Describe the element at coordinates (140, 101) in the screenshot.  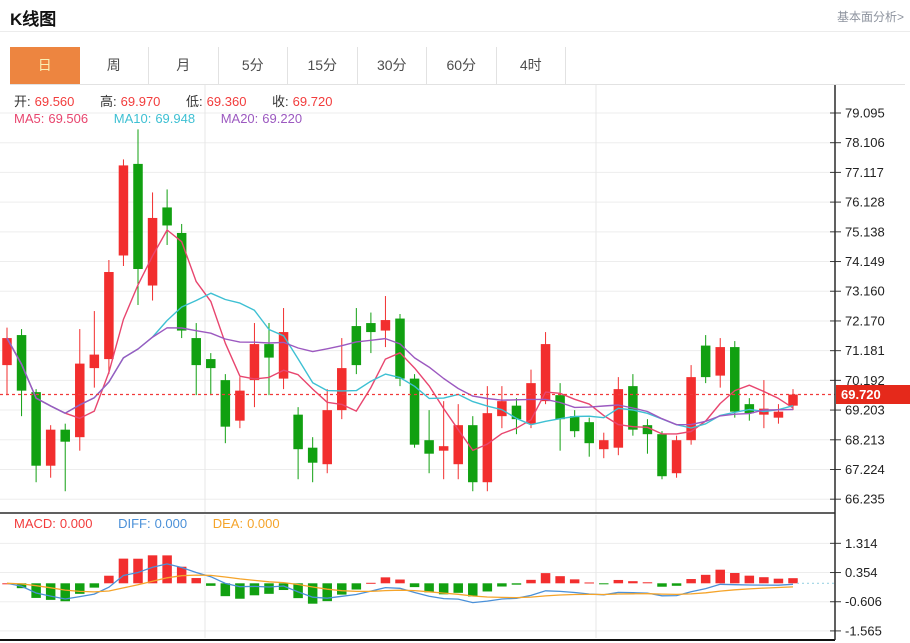
I see `high-value: 69.970` at that location.